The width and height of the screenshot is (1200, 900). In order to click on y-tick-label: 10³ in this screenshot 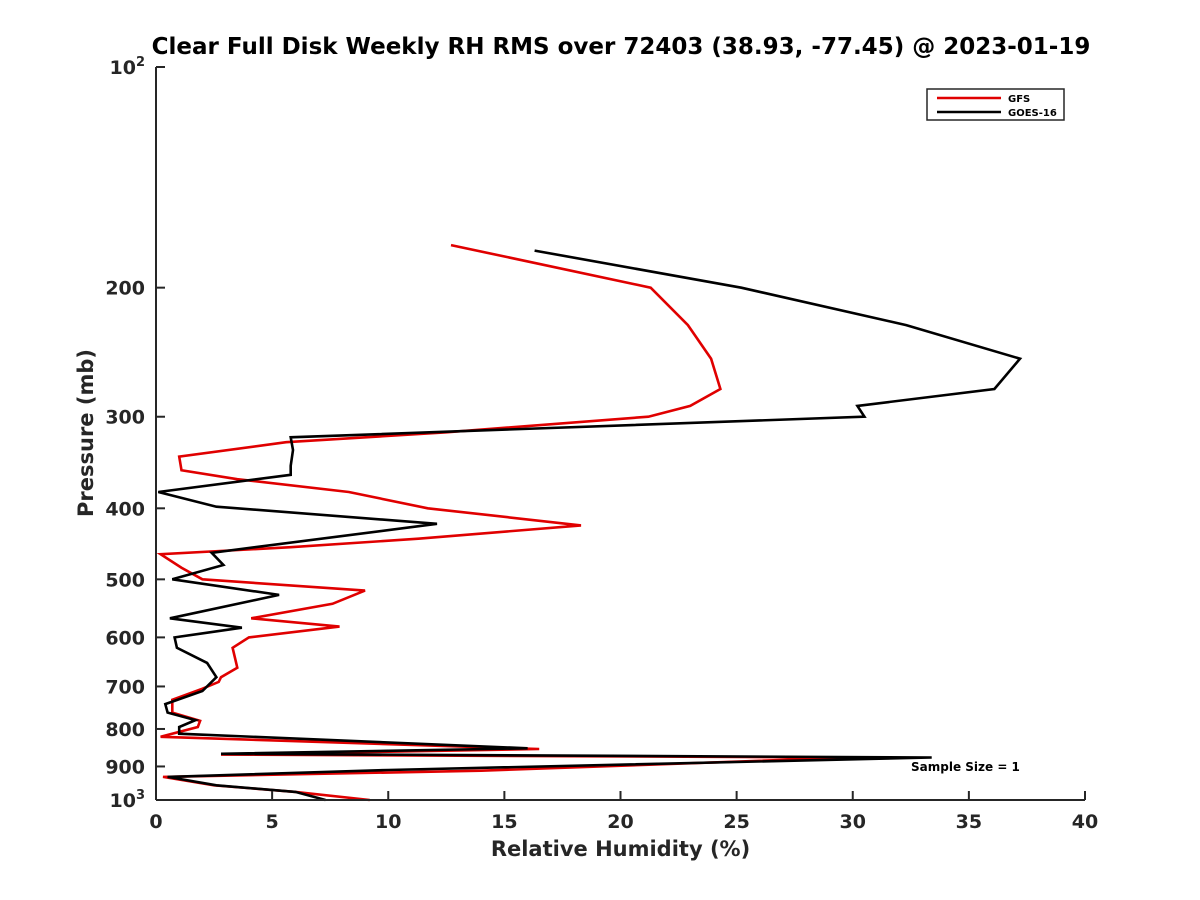, I will do `click(128, 800)`.